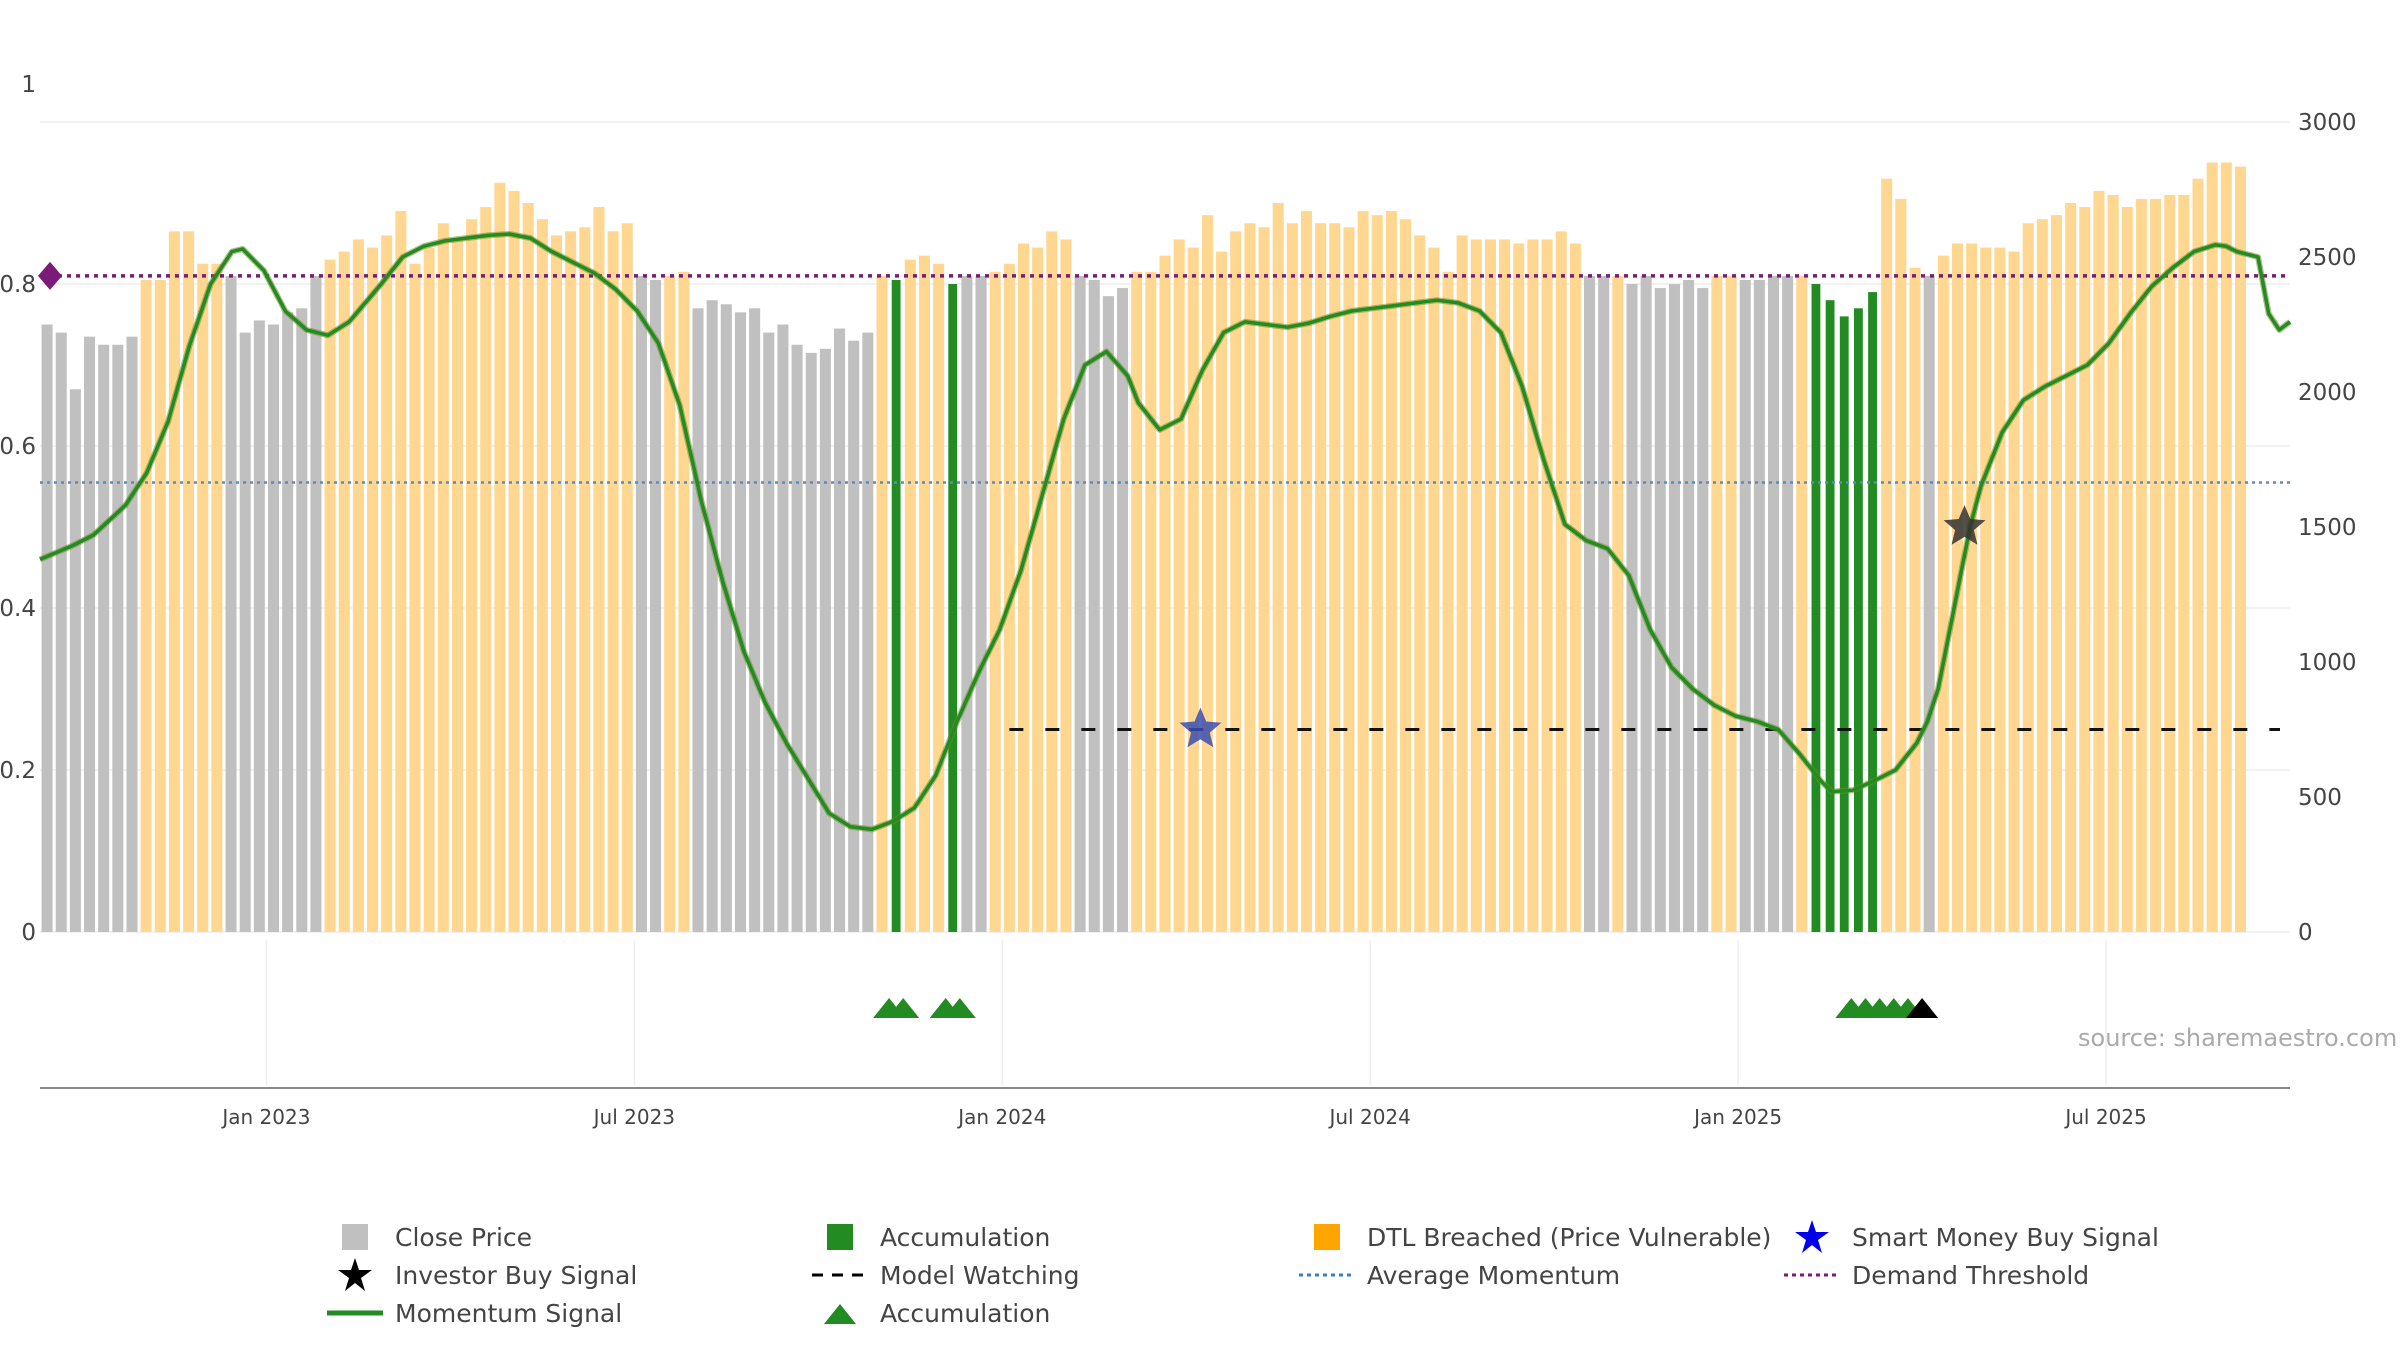 This screenshot has width=2400, height=1354. What do you see at coordinates (1494, 1275) in the screenshot?
I see `legend-label: Average Momentum` at bounding box center [1494, 1275].